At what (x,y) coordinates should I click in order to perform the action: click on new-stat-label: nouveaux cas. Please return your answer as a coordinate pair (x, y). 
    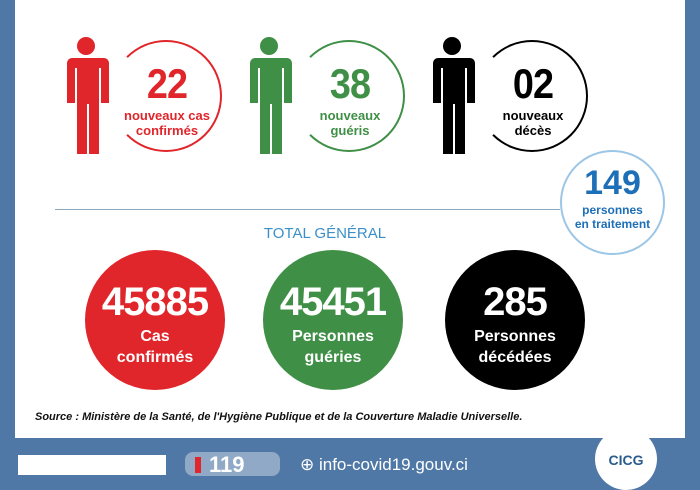
    Looking at the image, I should click on (167, 115).